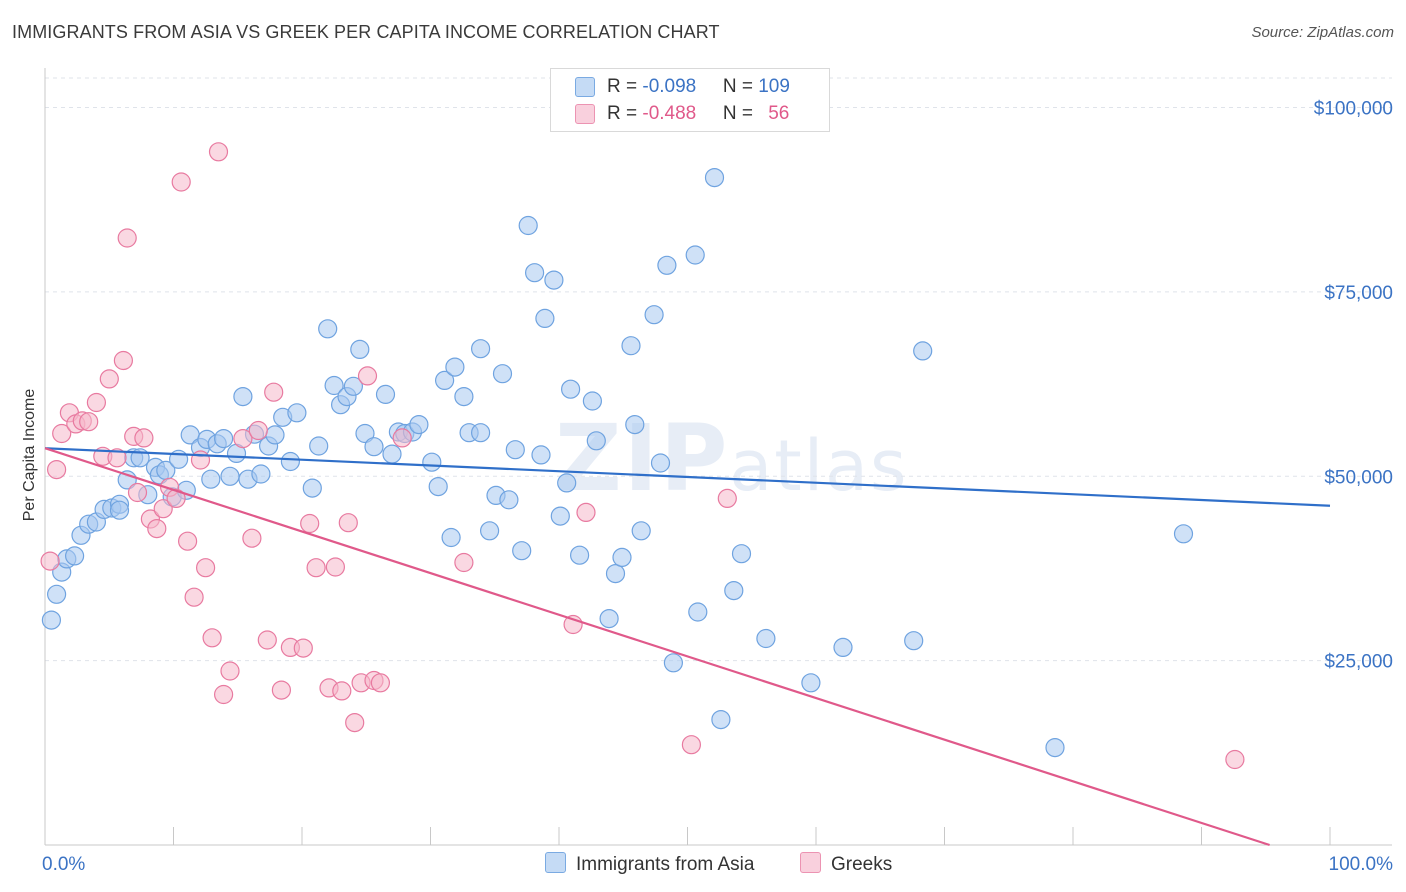 The image size is (1406, 892). Describe the element at coordinates (625, 113) in the screenshot. I see `legend-r-label-greeks: R =` at that location.